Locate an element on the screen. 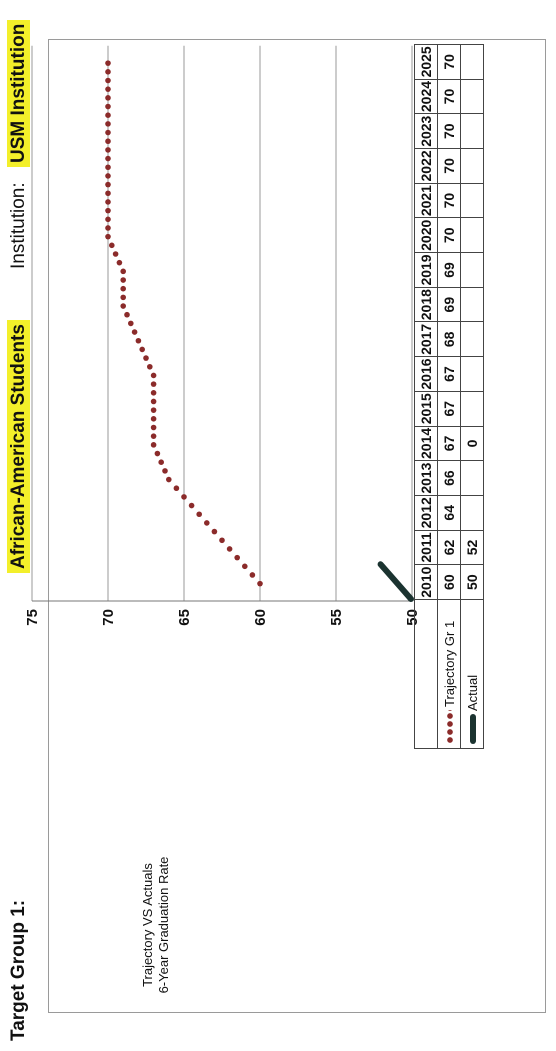 Image resolution: width=556 pixels, height=1051 pixels. year-row-cell: 2018 is located at coordinates (426, 304).